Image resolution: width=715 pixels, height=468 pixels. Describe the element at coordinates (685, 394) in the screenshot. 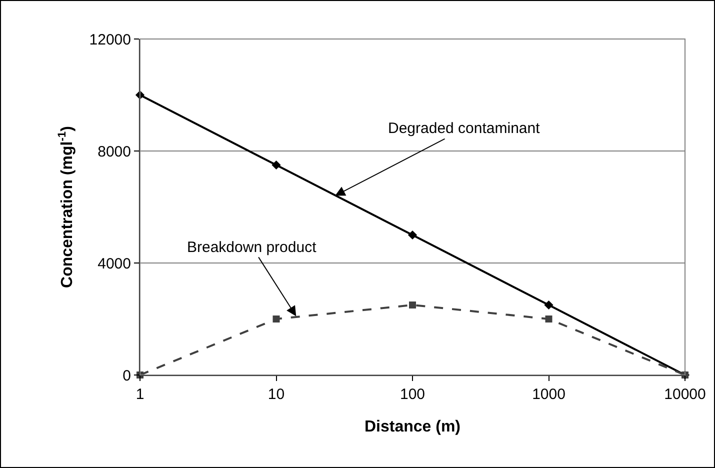

I see `x-tick-label: 10000` at that location.